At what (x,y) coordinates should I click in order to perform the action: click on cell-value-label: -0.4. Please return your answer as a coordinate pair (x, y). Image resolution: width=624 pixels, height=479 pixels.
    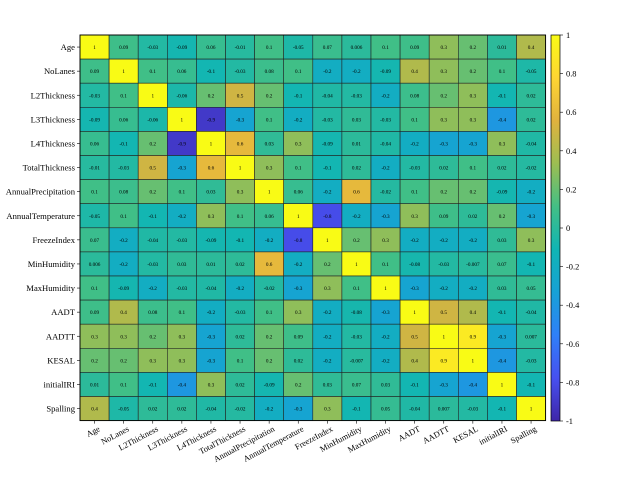
    Looking at the image, I should click on (502, 120).